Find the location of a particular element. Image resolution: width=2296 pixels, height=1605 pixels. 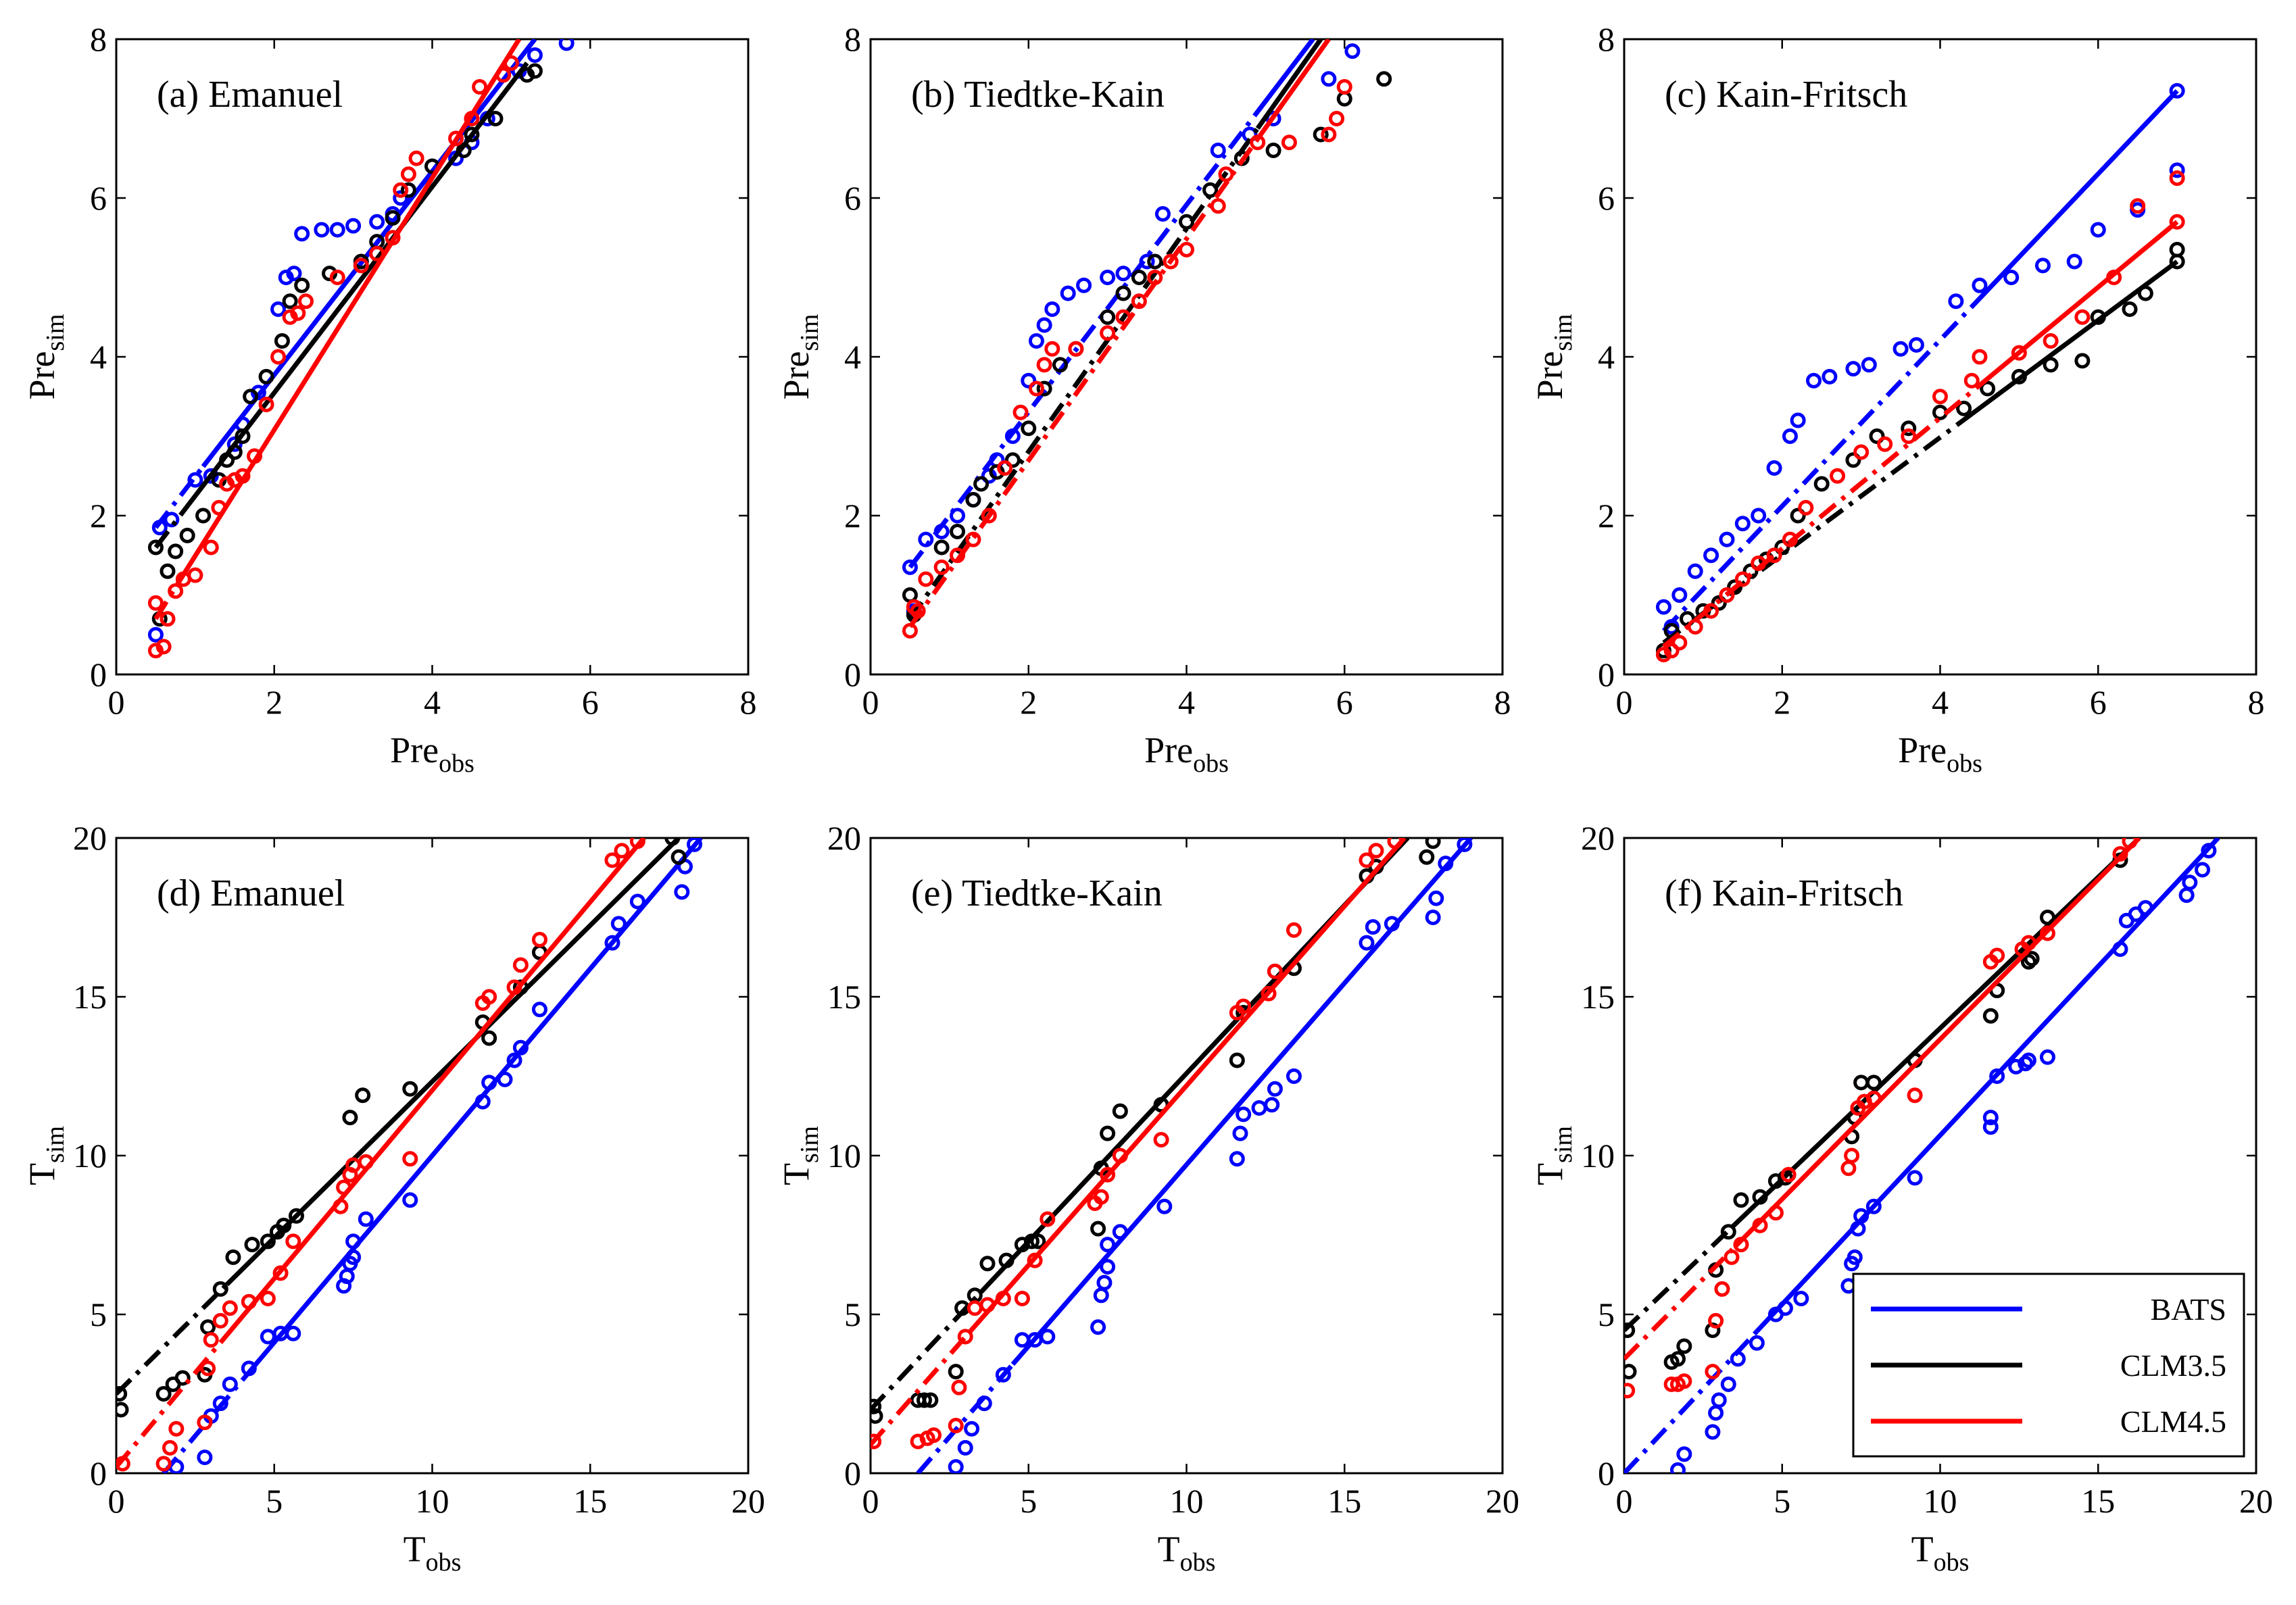

panel-title: (c) Kain-Fritsch is located at coordinates (1786, 95).